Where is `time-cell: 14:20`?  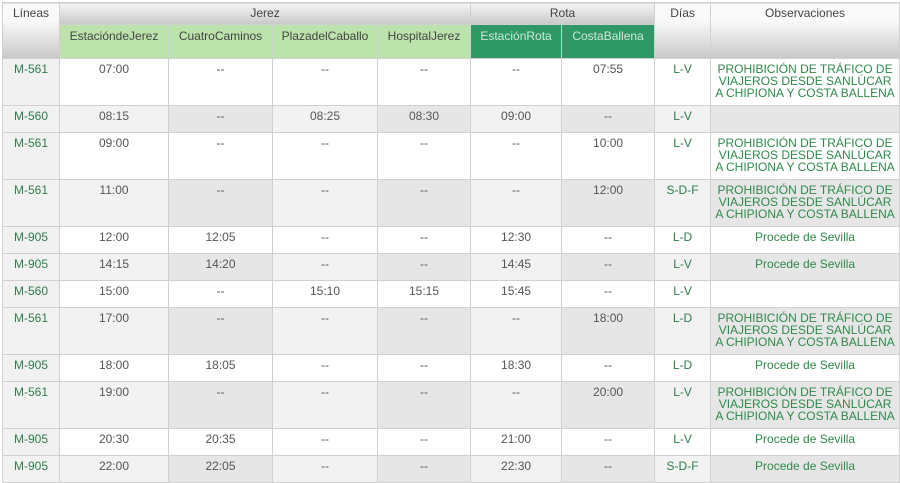 time-cell: 14:20 is located at coordinates (220, 267).